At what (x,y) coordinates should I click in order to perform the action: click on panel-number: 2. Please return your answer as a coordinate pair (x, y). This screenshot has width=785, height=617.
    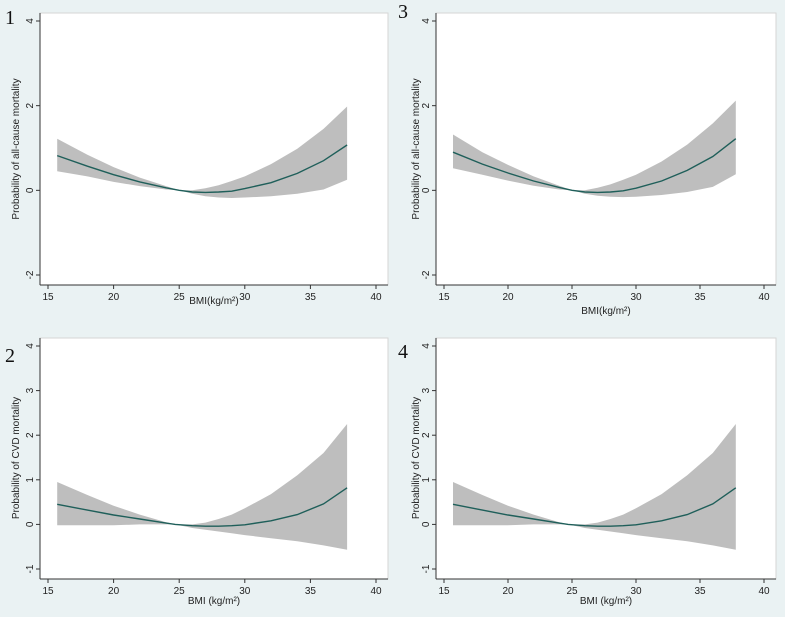
    Looking at the image, I should click on (10, 356).